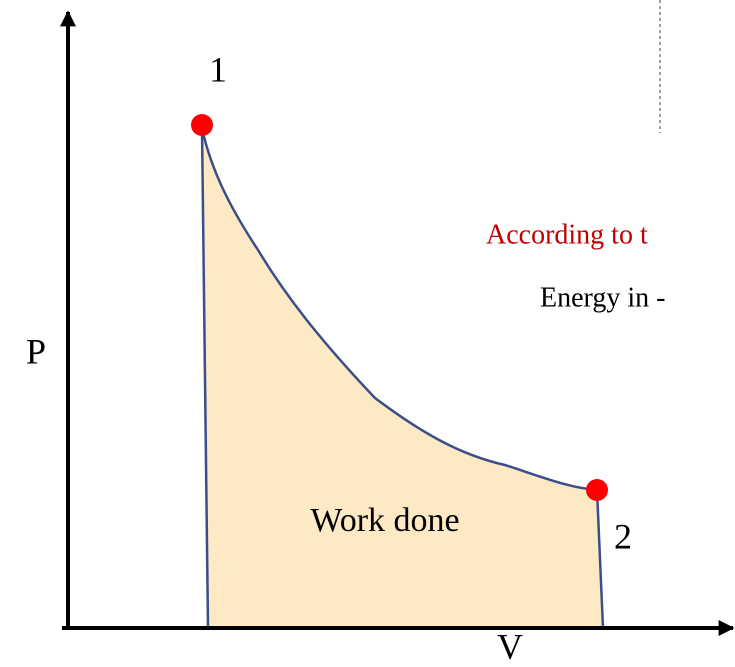 The width and height of the screenshot is (735, 667). I want to click on text-line: According to t, so click(567, 234).